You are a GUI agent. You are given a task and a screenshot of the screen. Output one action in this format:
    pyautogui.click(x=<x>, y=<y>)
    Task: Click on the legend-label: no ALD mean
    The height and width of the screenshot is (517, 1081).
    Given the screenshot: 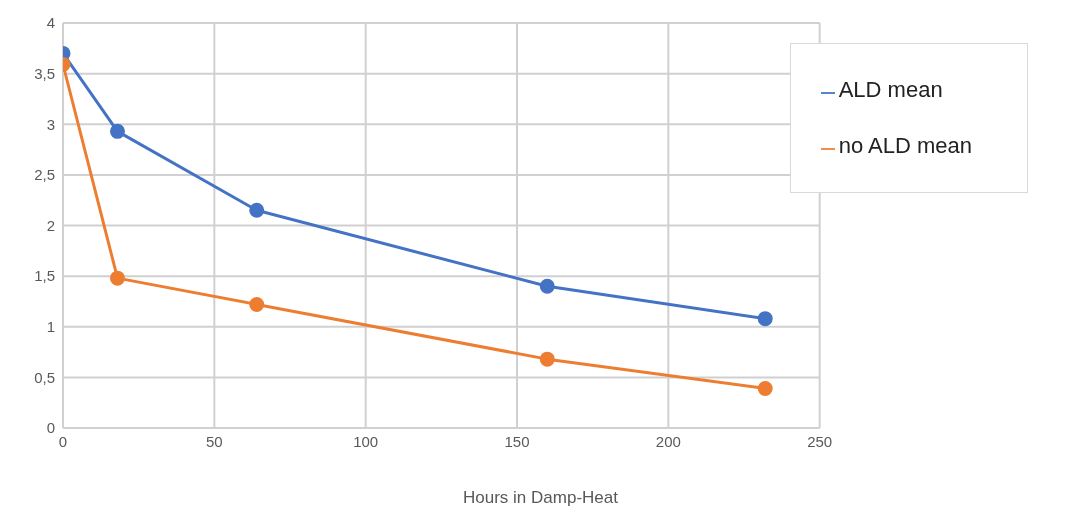 What is the action you would take?
    pyautogui.click(x=905, y=145)
    